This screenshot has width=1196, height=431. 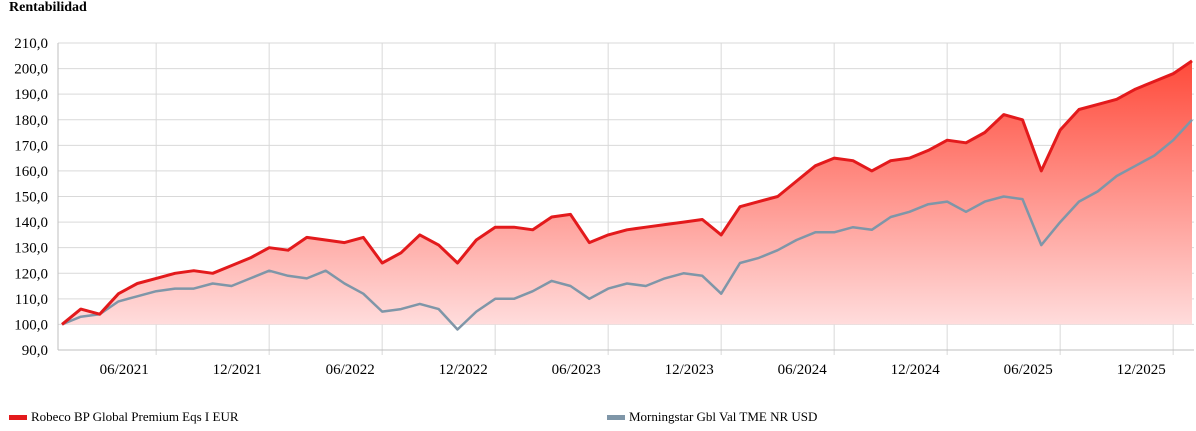 What do you see at coordinates (135, 416) in the screenshot?
I see `legend-label-fund: Robeco BP Global Premium Eqs I EUR` at bounding box center [135, 416].